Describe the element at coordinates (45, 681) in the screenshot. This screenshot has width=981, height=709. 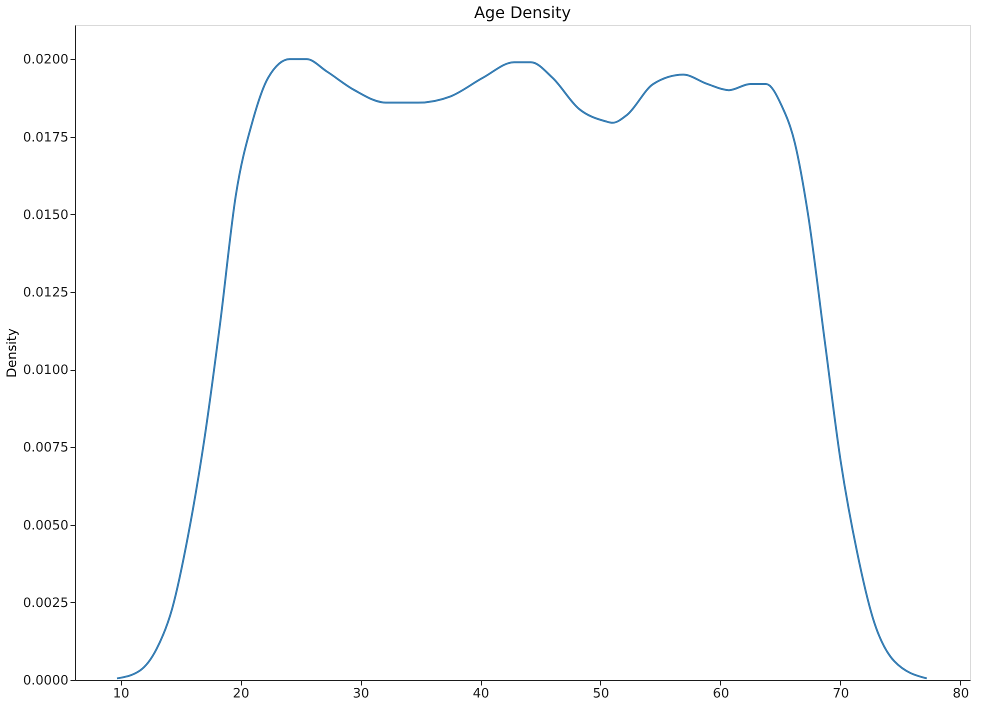
I see `y-tick-label: 0.0000` at that location.